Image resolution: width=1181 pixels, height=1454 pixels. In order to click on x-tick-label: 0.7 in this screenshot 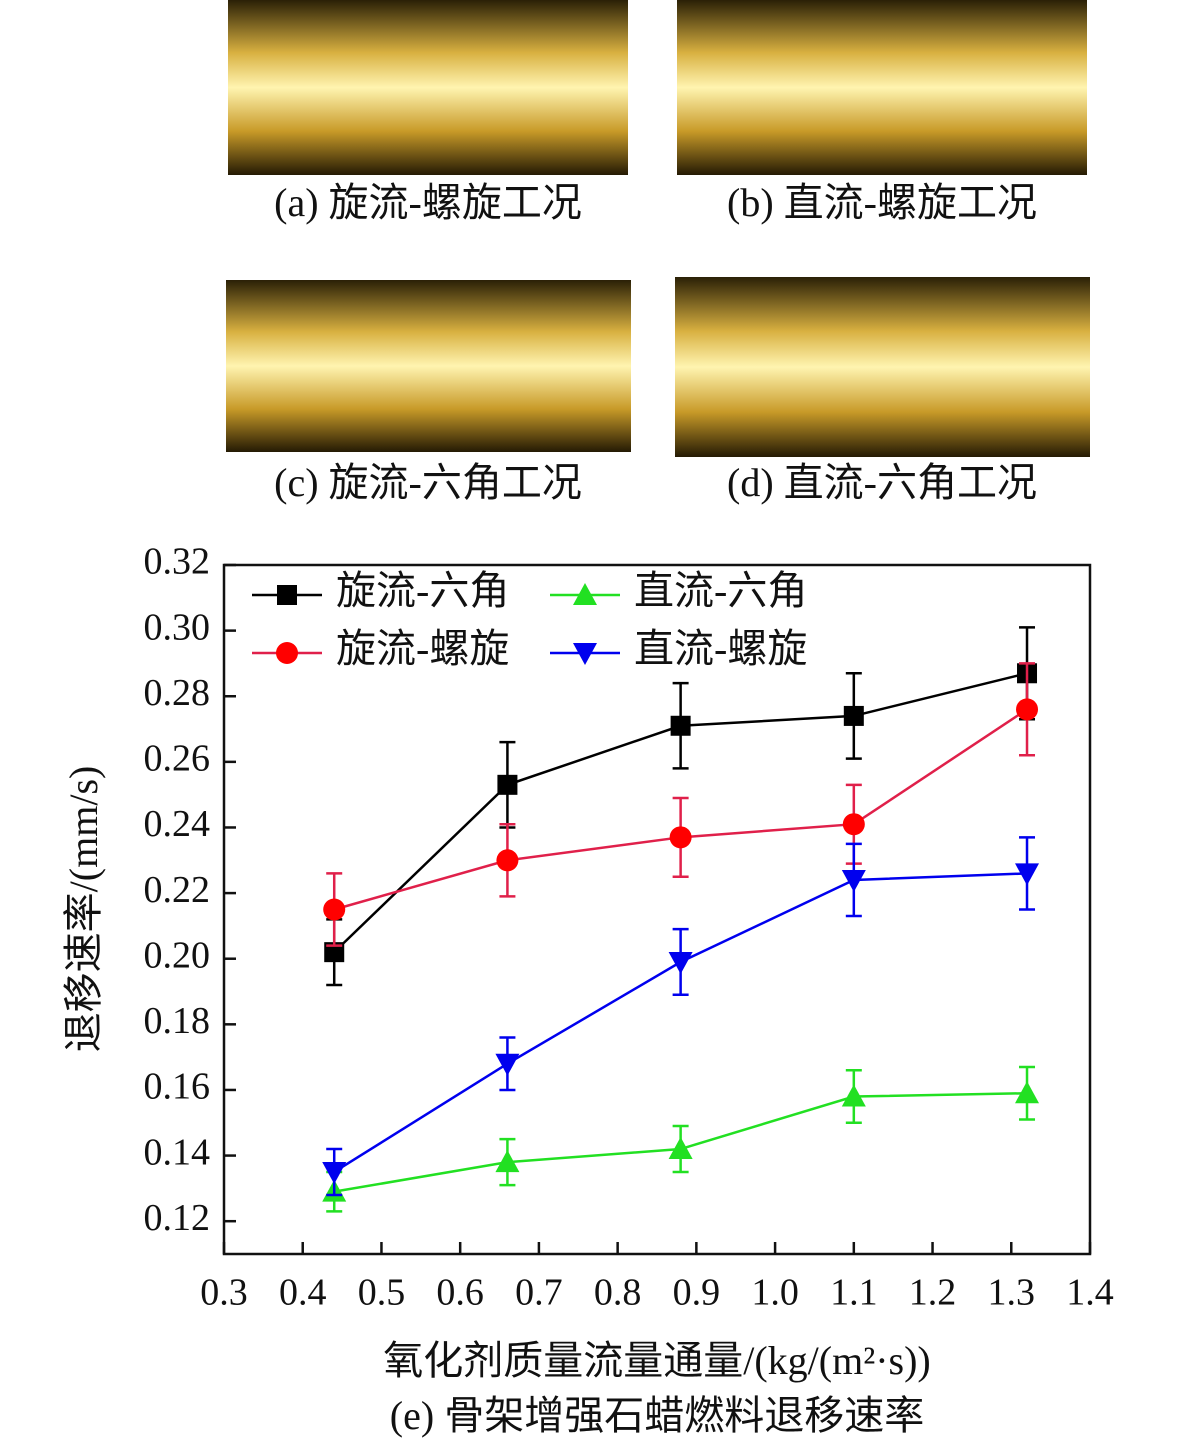, I will do `click(539, 1293)`.